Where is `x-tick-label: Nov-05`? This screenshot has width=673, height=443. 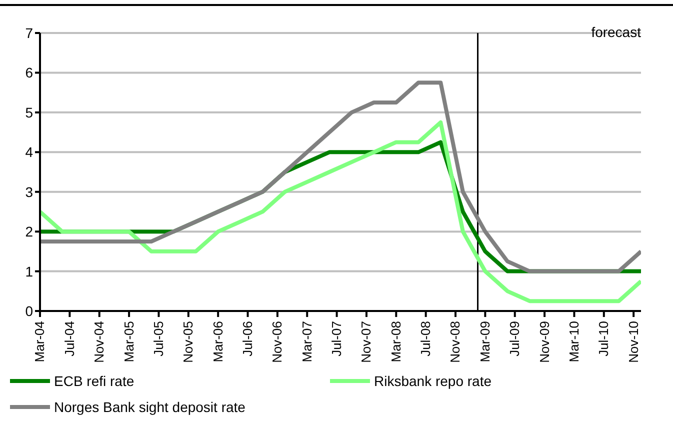 x-tick-label: Nov-05 is located at coordinates (188, 342).